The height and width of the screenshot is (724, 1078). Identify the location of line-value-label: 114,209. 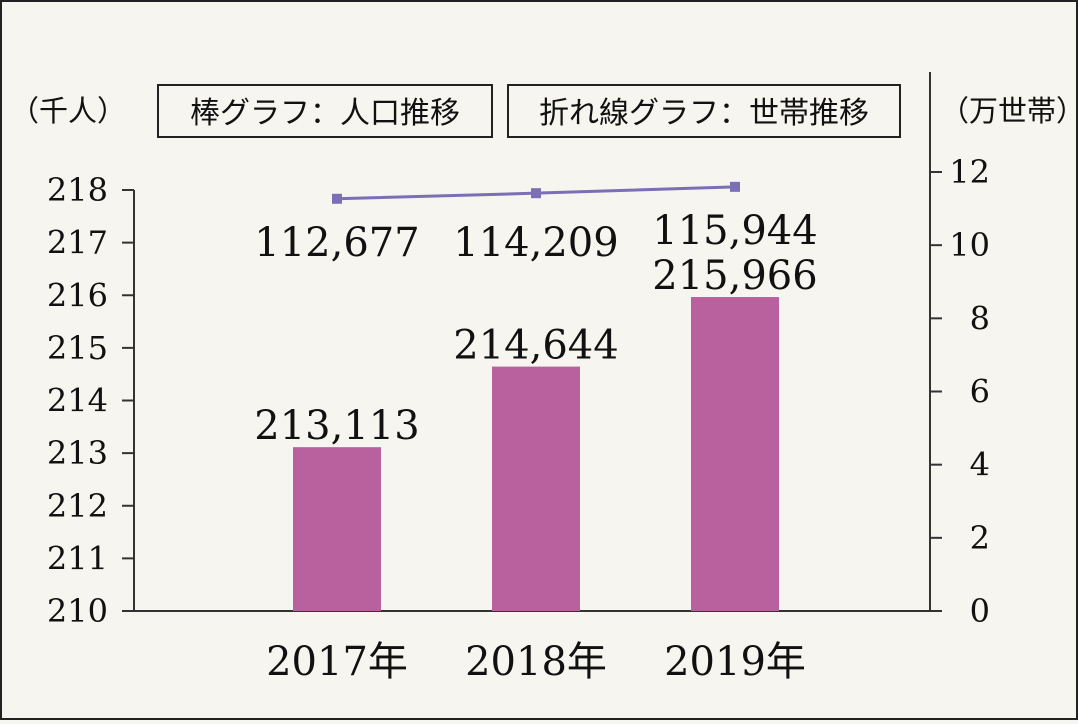
(535, 243).